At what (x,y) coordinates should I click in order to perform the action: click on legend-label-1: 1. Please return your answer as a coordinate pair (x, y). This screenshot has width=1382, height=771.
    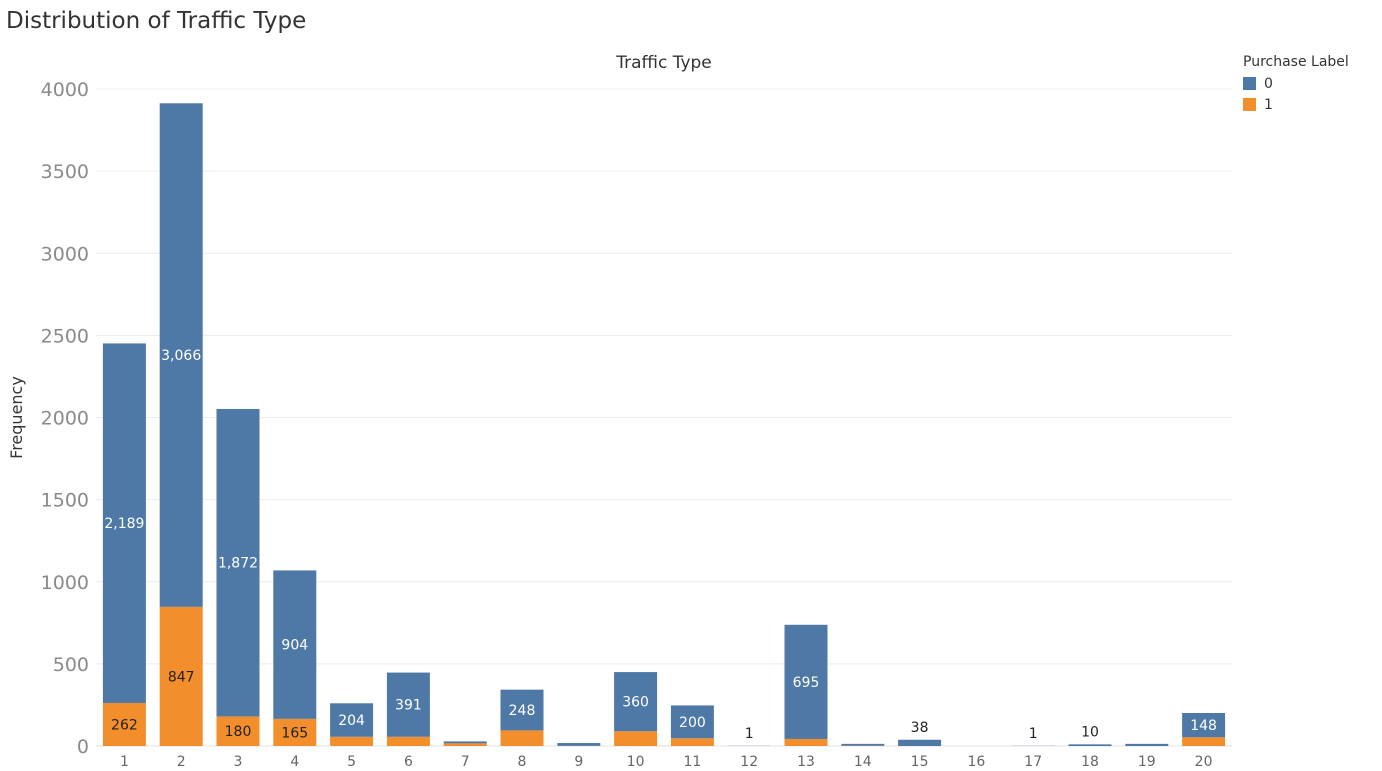
    Looking at the image, I should click on (1268, 104).